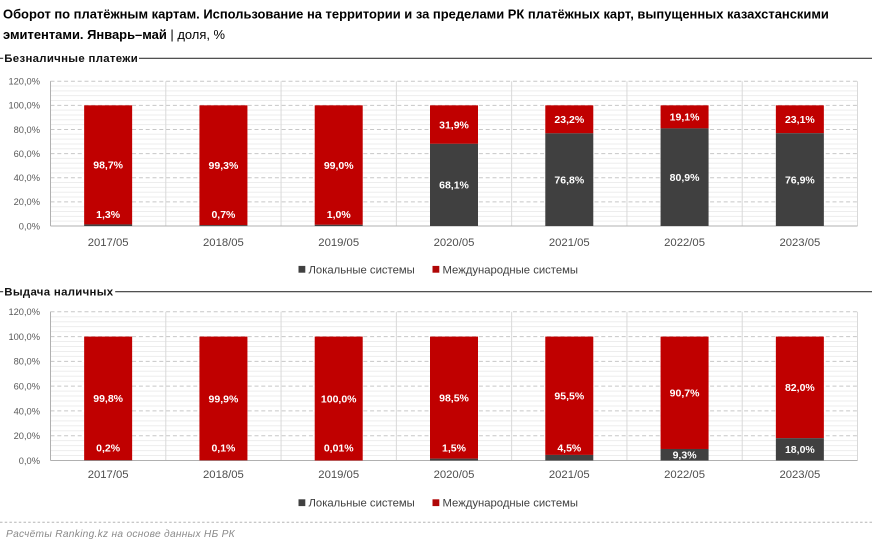 The image size is (872, 545). What do you see at coordinates (800, 388) in the screenshot?
I see `svg-text: 82,0%` at bounding box center [800, 388].